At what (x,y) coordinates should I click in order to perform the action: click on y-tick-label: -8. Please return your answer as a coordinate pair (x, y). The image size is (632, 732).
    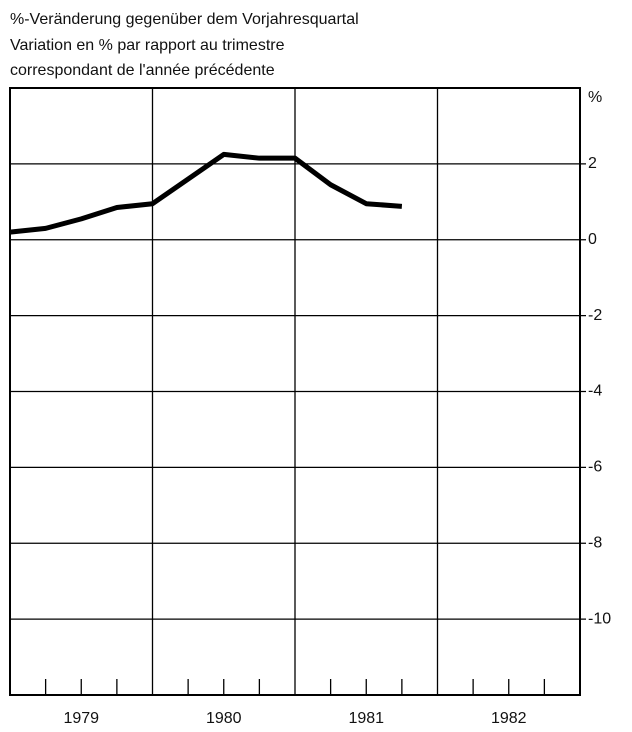
    Looking at the image, I should click on (595, 542).